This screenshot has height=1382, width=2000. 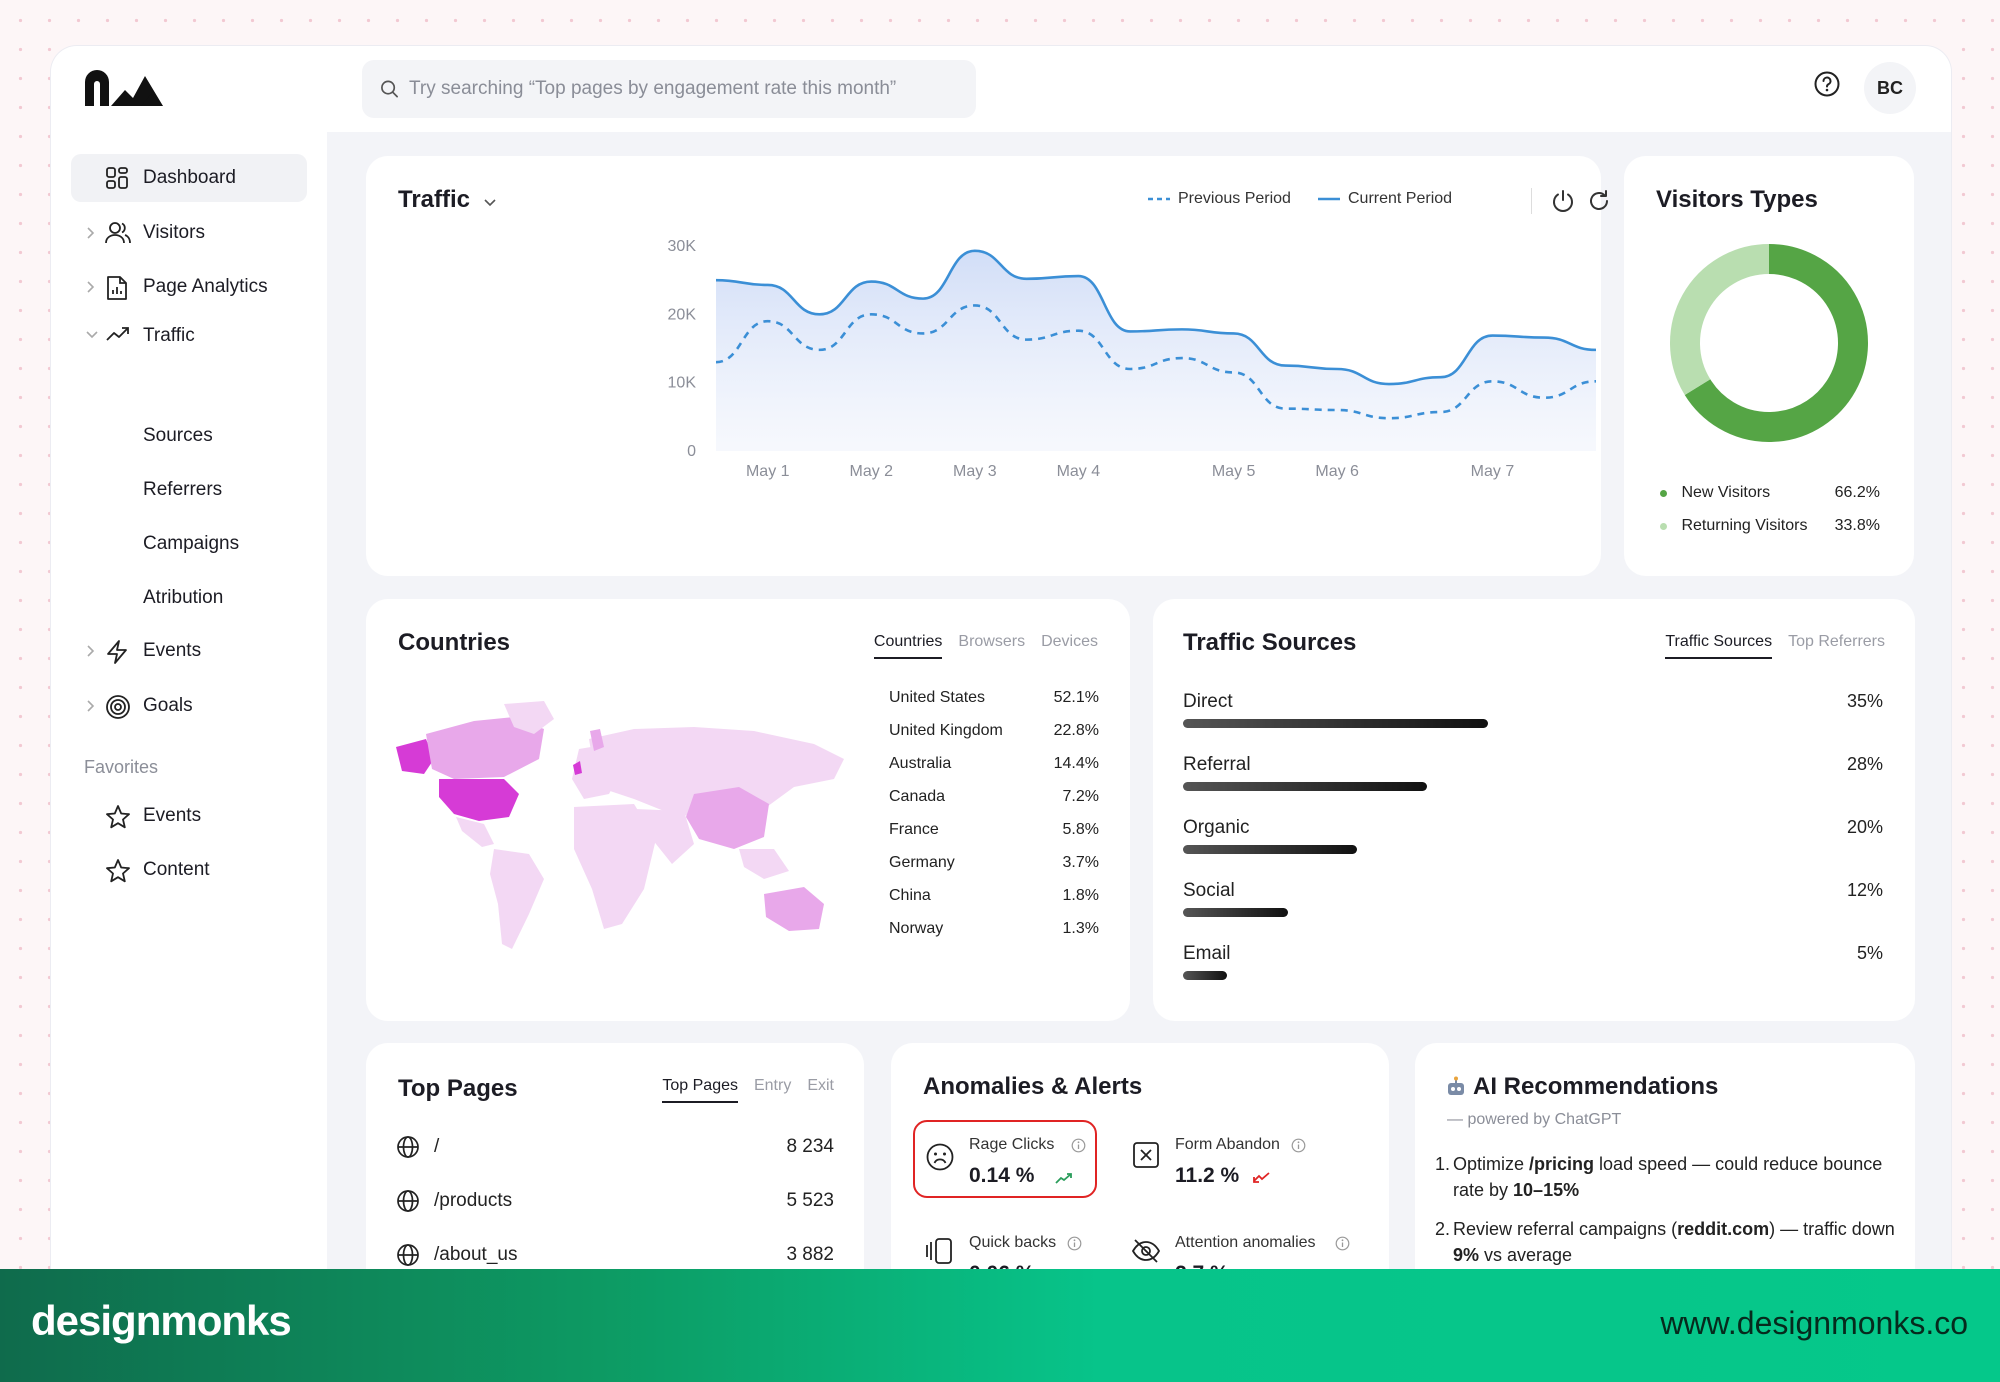 I want to click on alert-rage-clicks: Rage Clicks 0.14 %, so click(x=1010, y=1166).